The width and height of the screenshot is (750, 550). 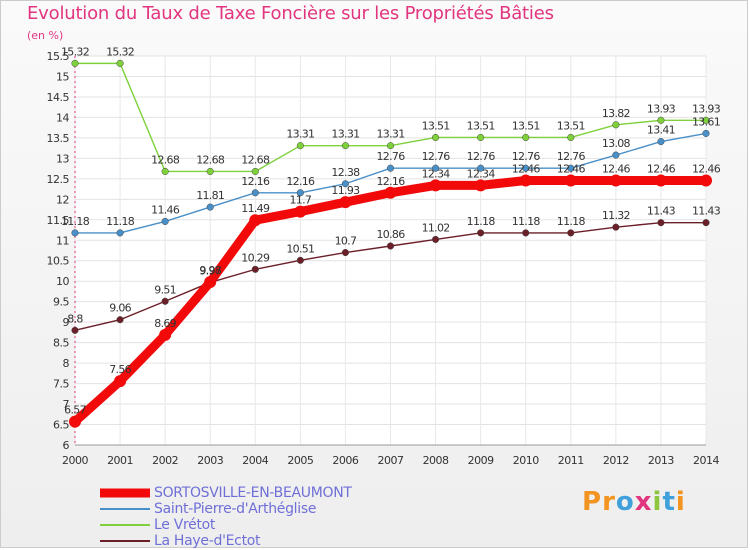 I want to click on data-label-sortosville-en-beaumont: 11.93, so click(x=345, y=190).